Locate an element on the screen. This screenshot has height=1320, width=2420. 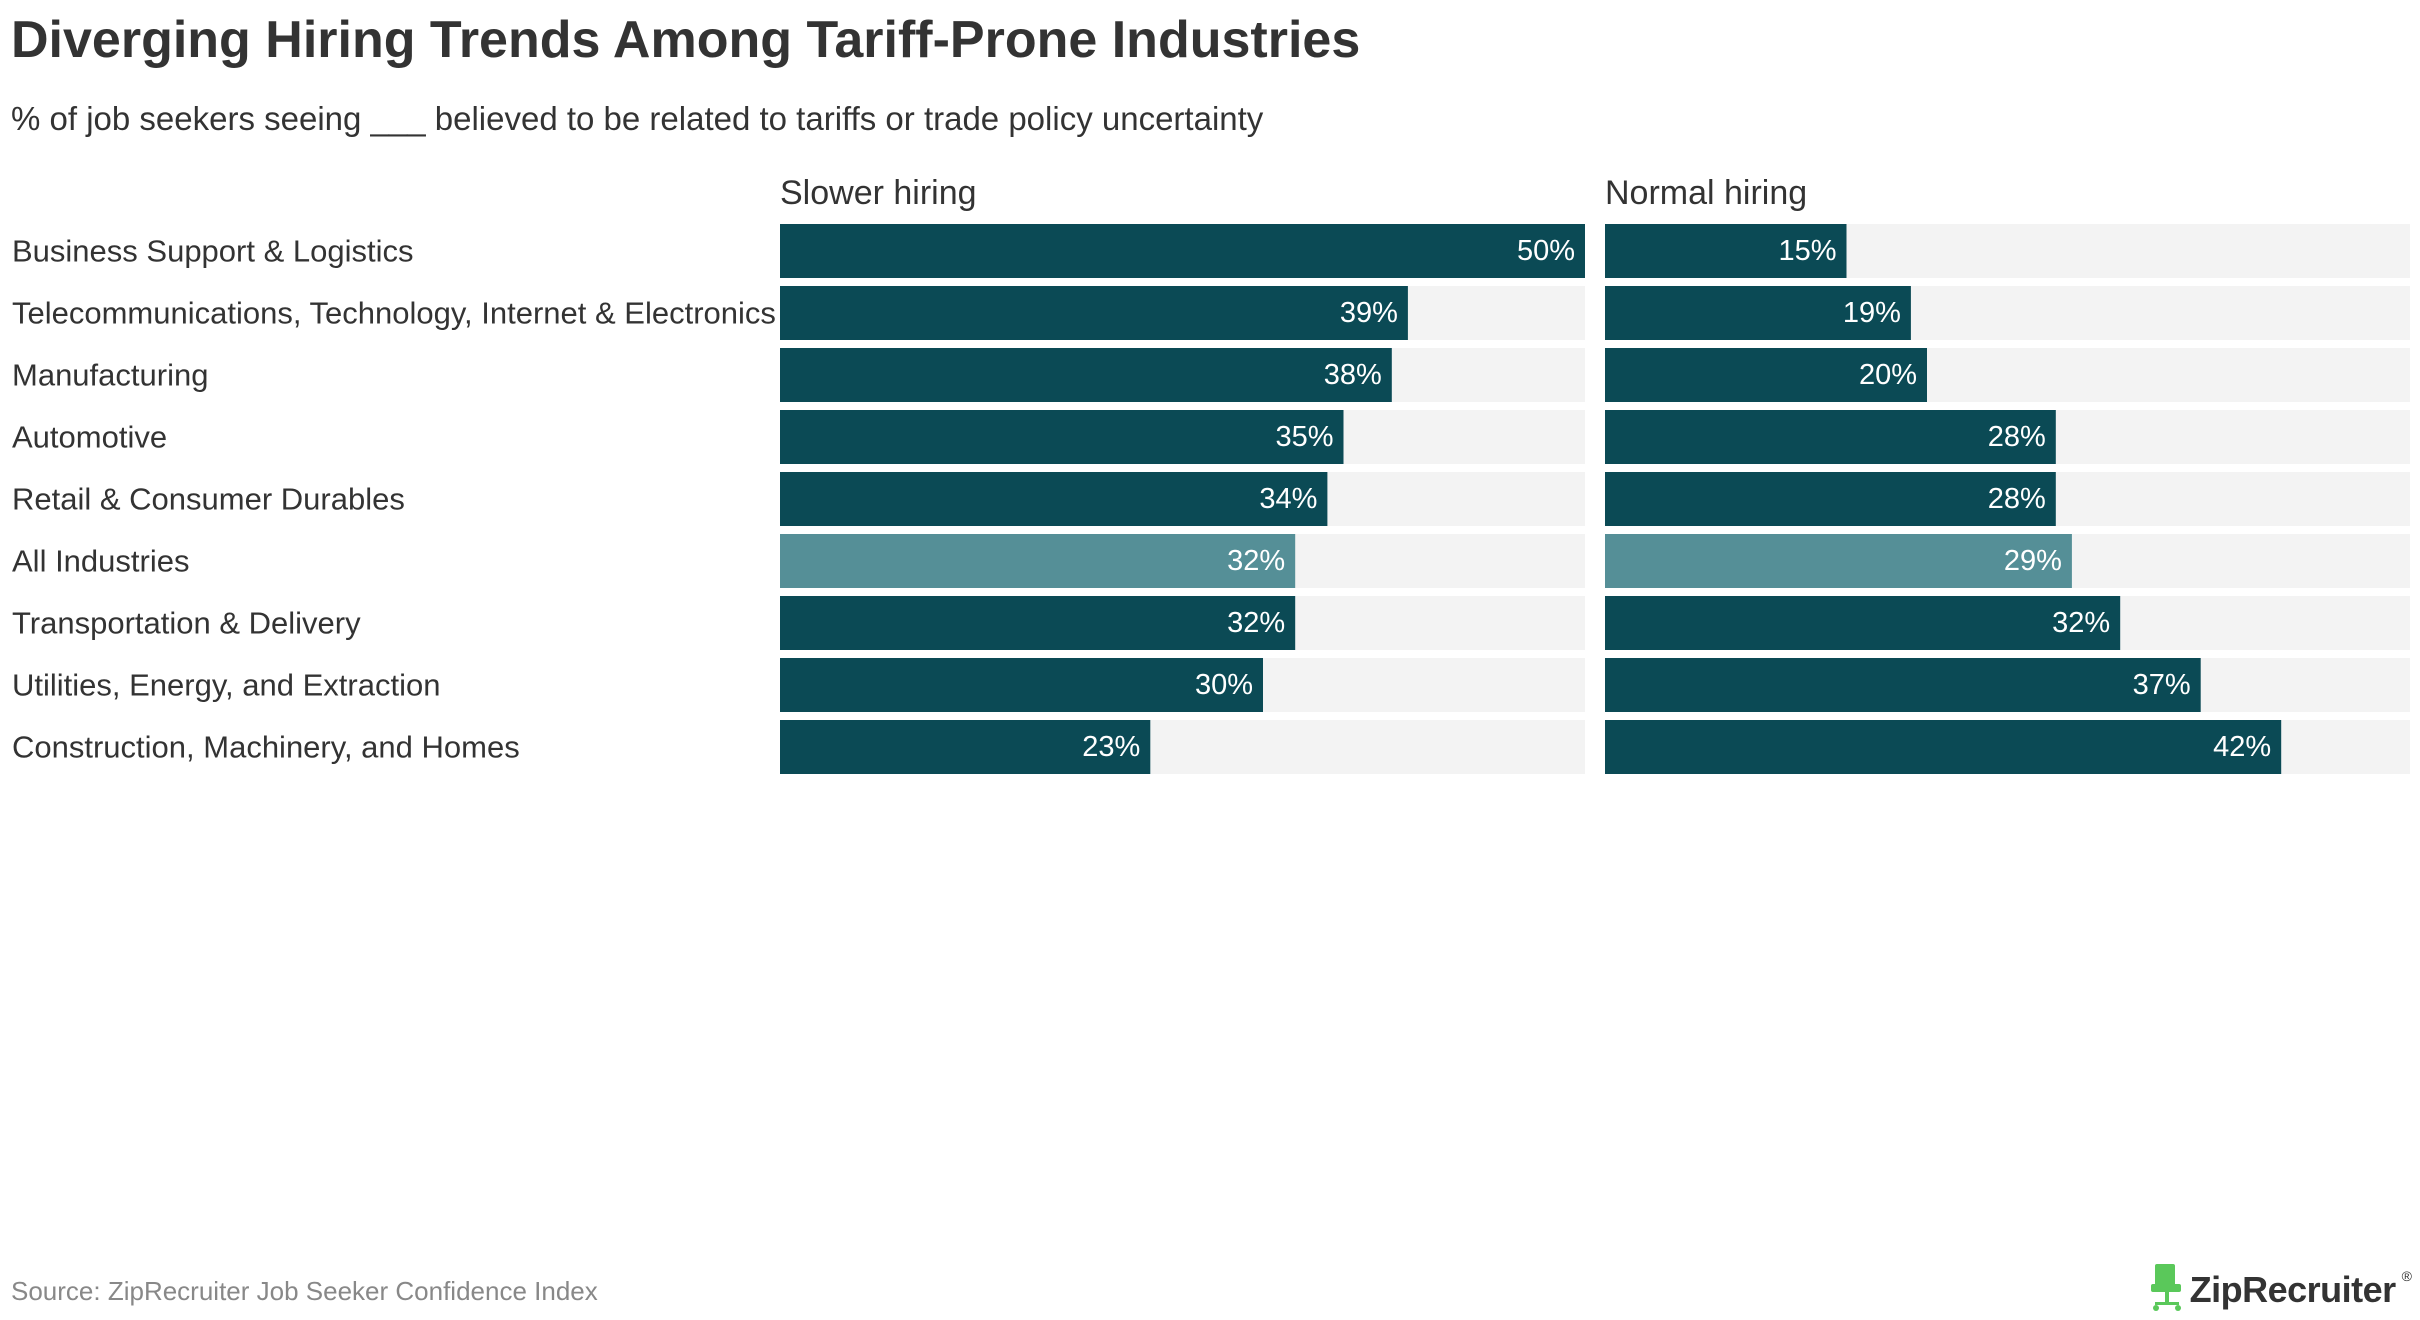
category-label: Manufacturing is located at coordinates (110, 375).